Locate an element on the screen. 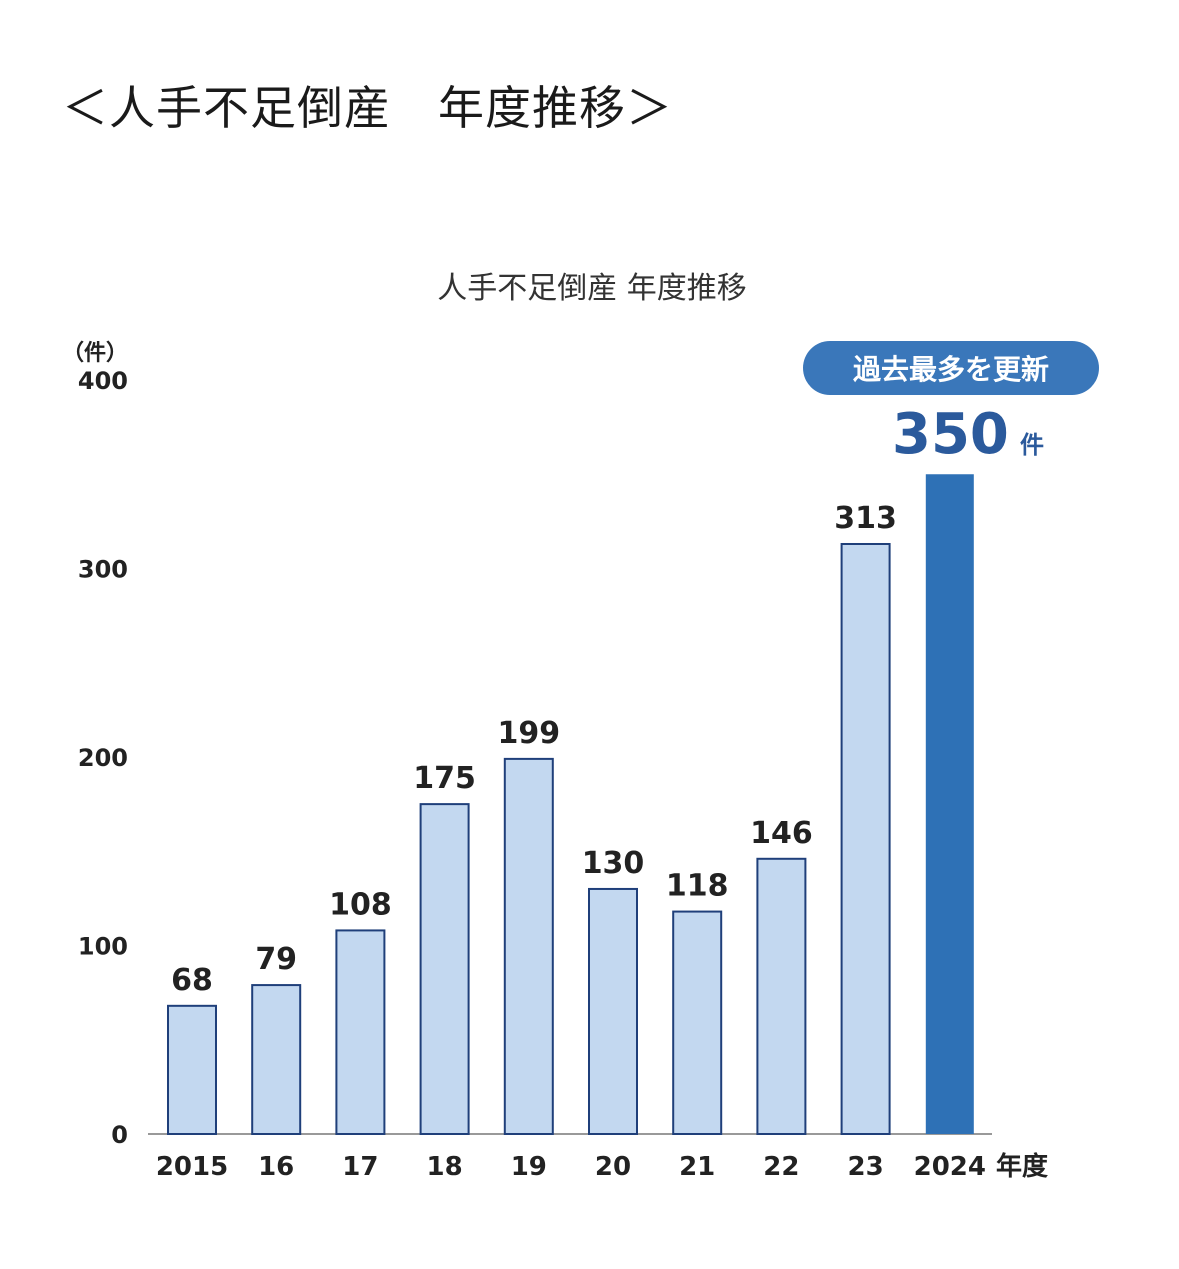 Image resolution: width=1179 pixels, height=1269 pixels. value-label-2015: 68 is located at coordinates (192, 980).